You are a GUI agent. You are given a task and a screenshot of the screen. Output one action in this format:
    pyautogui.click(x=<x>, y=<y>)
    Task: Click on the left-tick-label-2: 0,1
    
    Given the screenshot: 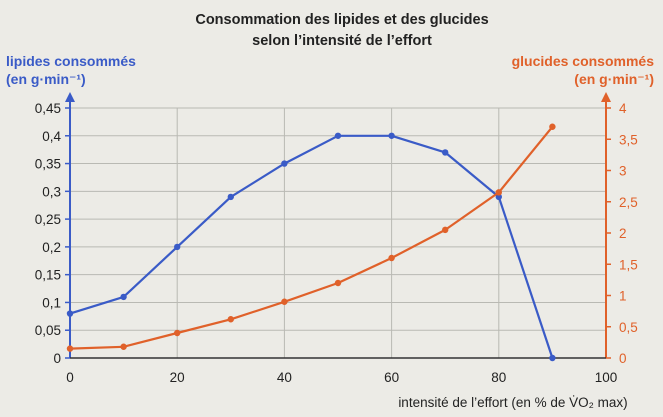 What is the action you would take?
    pyautogui.click(x=51, y=302)
    